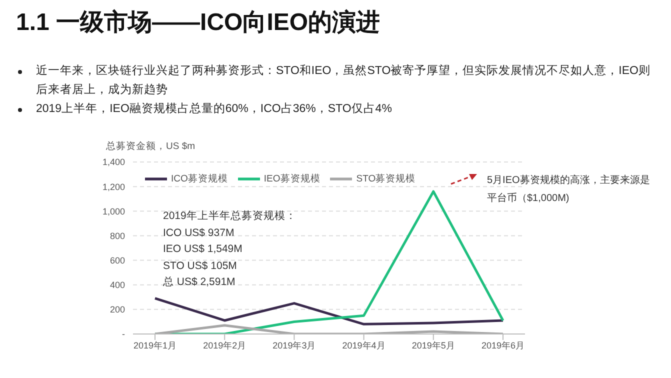 Image resolution: width=671 pixels, height=378 pixels. What do you see at coordinates (117, 309) in the screenshot?
I see `y-tick-label: 200` at bounding box center [117, 309].